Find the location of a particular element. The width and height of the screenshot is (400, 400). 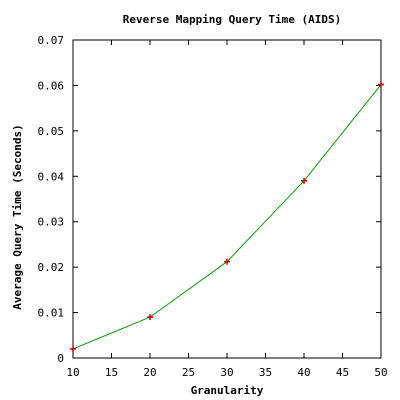

chart-title: Reverse Mapping Query Time (AIDS) is located at coordinates (232, 19).